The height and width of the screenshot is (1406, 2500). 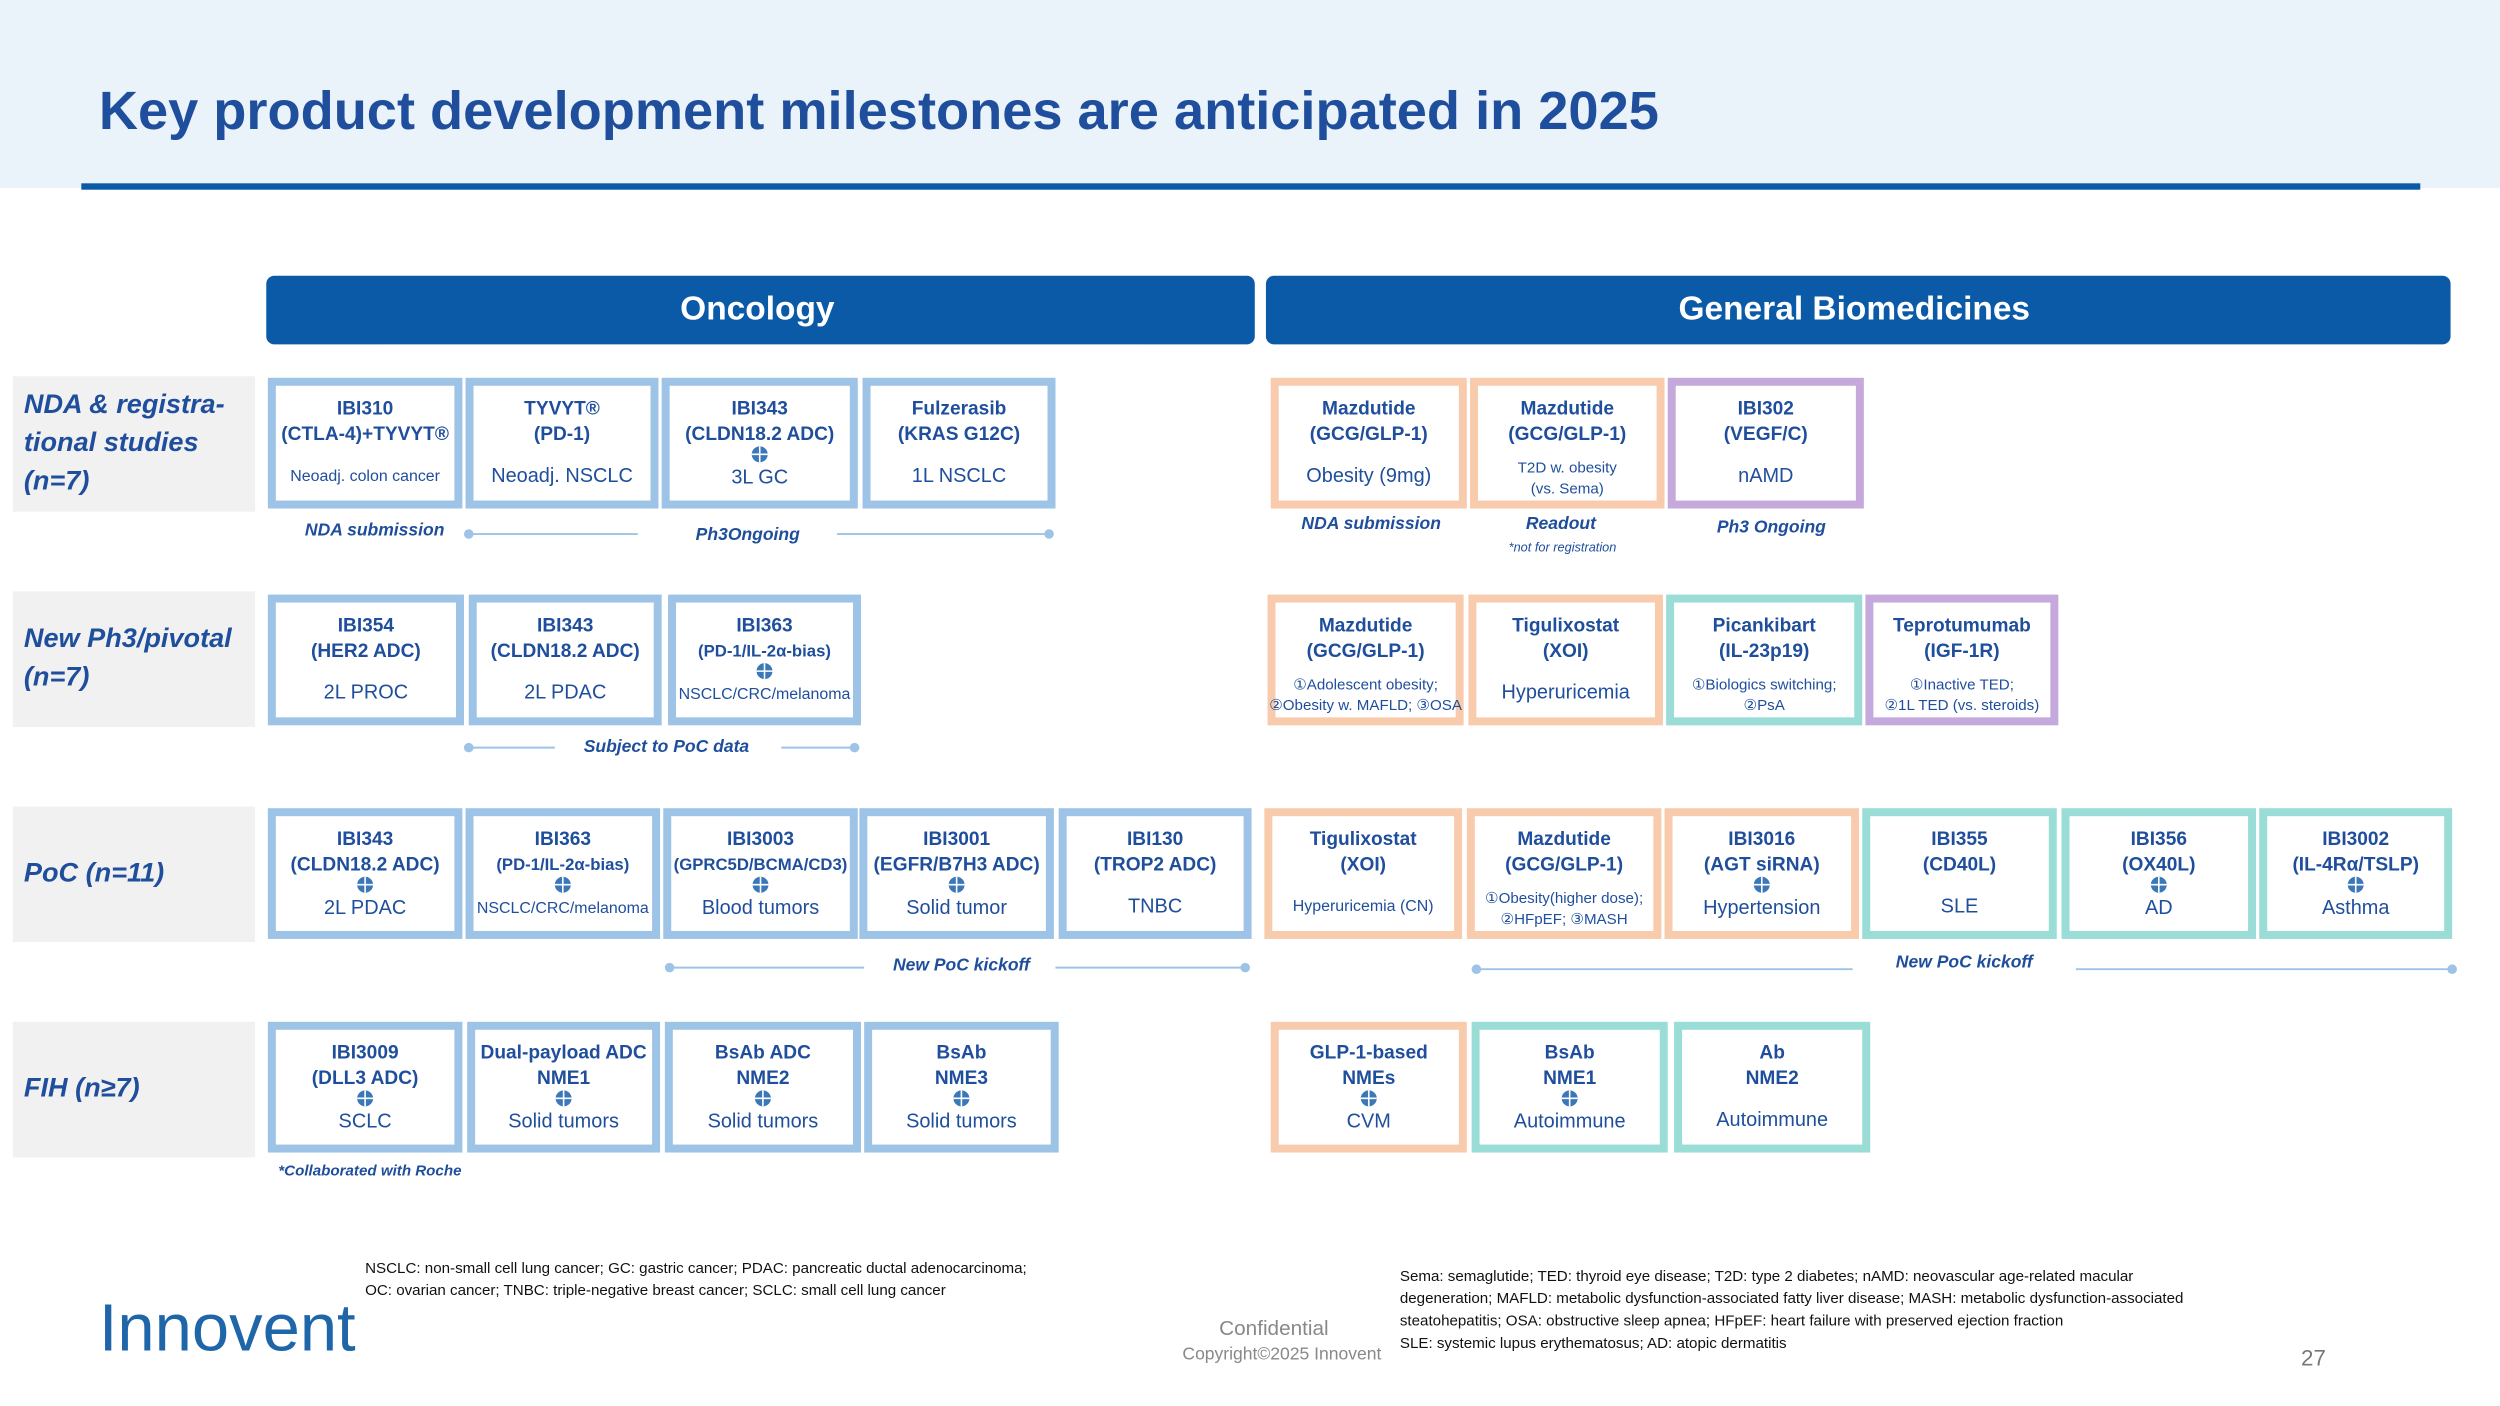 What do you see at coordinates (1771, 526) in the screenshot?
I see `milestone-note: Ph3 Ongoing` at bounding box center [1771, 526].